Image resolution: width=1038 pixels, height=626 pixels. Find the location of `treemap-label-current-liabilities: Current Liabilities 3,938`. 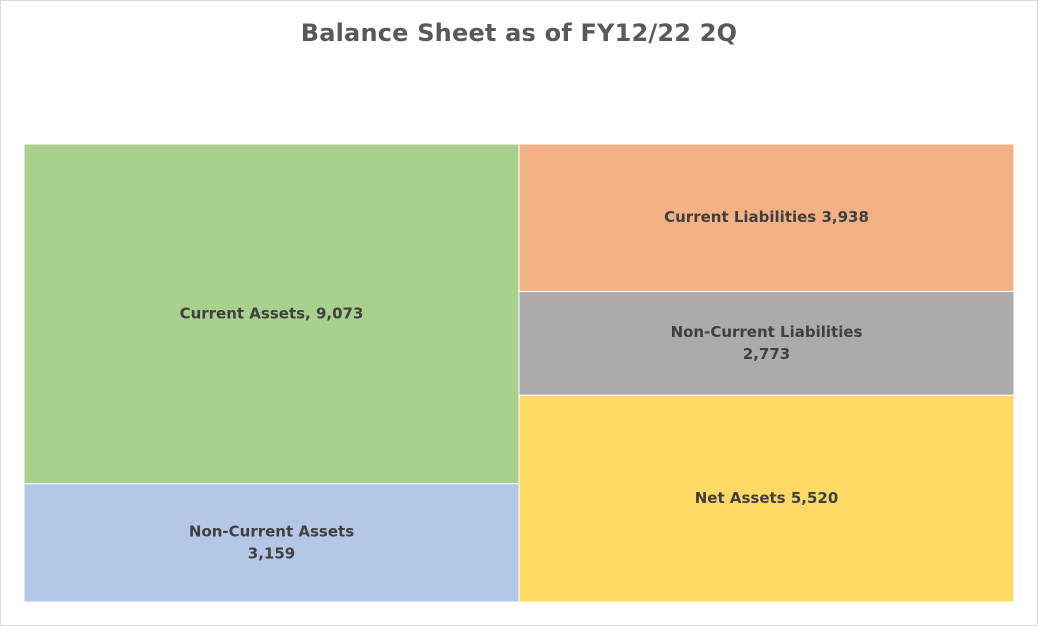

treemap-label-current-liabilities: Current Liabilities 3,938 is located at coordinates (766, 217).